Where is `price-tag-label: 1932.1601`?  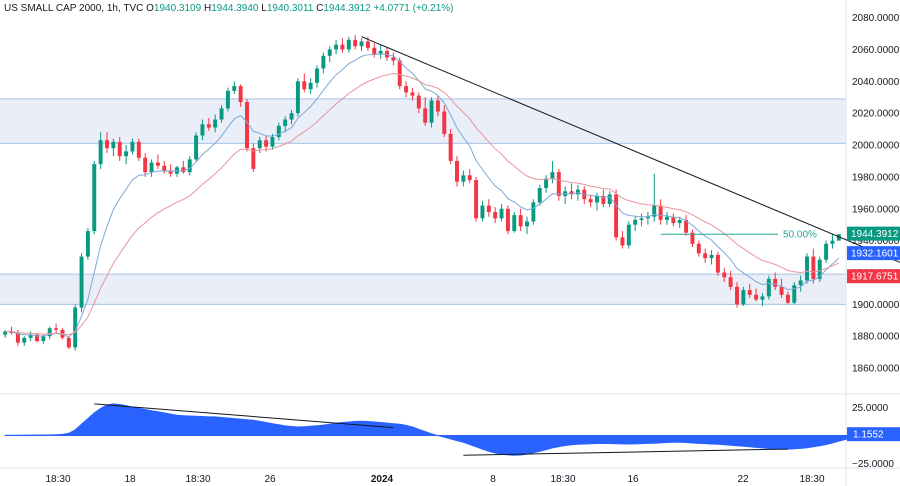
price-tag-label: 1932.1601 is located at coordinates (875, 254).